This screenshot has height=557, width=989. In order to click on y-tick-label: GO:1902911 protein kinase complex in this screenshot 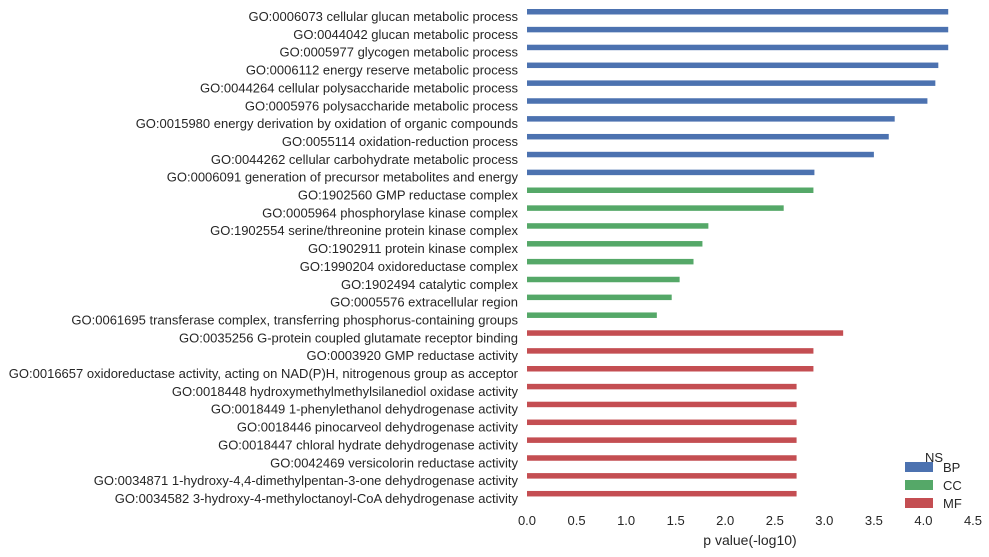, I will do `click(413, 248)`.